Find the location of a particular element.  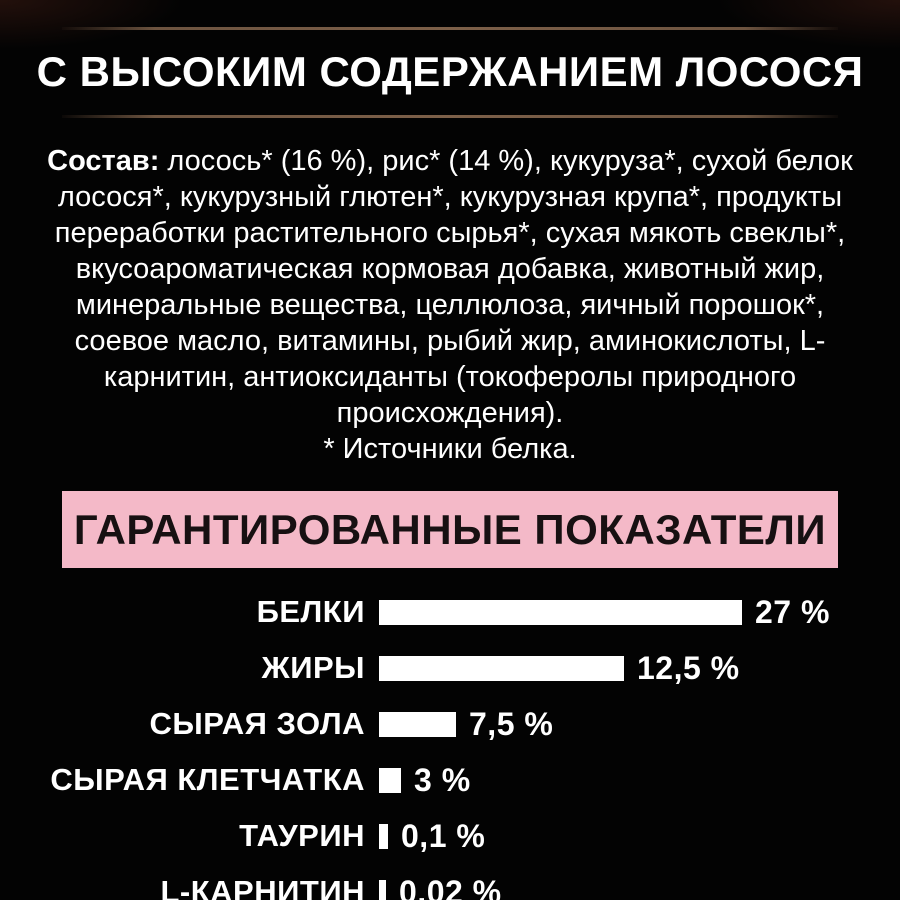

chart-row-taurine: ТАУРИН 0,1 % is located at coordinates (450, 836).